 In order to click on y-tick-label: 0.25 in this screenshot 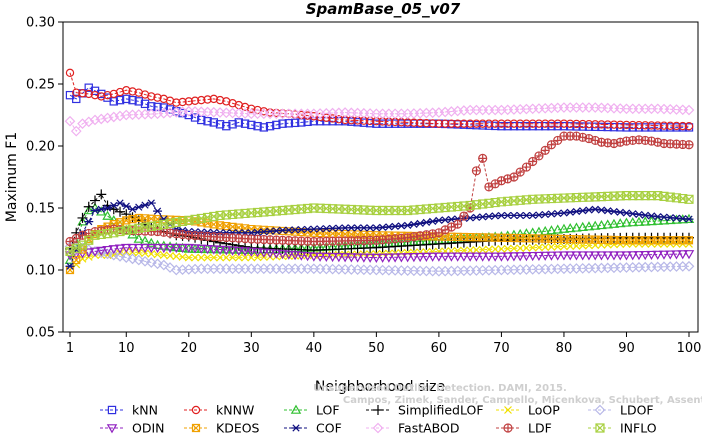, I will do `click(40, 85)`.